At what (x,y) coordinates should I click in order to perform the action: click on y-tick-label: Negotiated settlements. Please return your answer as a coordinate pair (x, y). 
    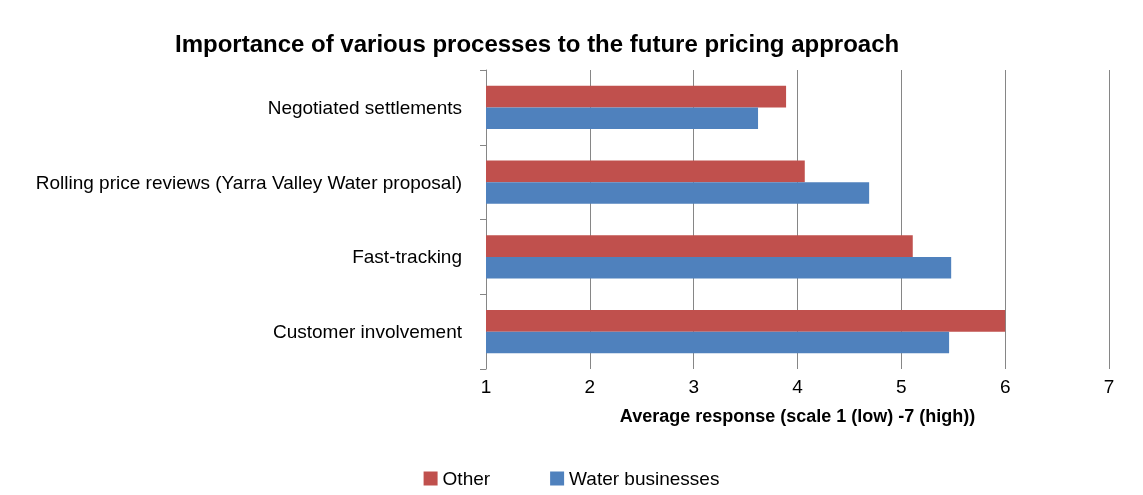
    Looking at the image, I should click on (364, 107).